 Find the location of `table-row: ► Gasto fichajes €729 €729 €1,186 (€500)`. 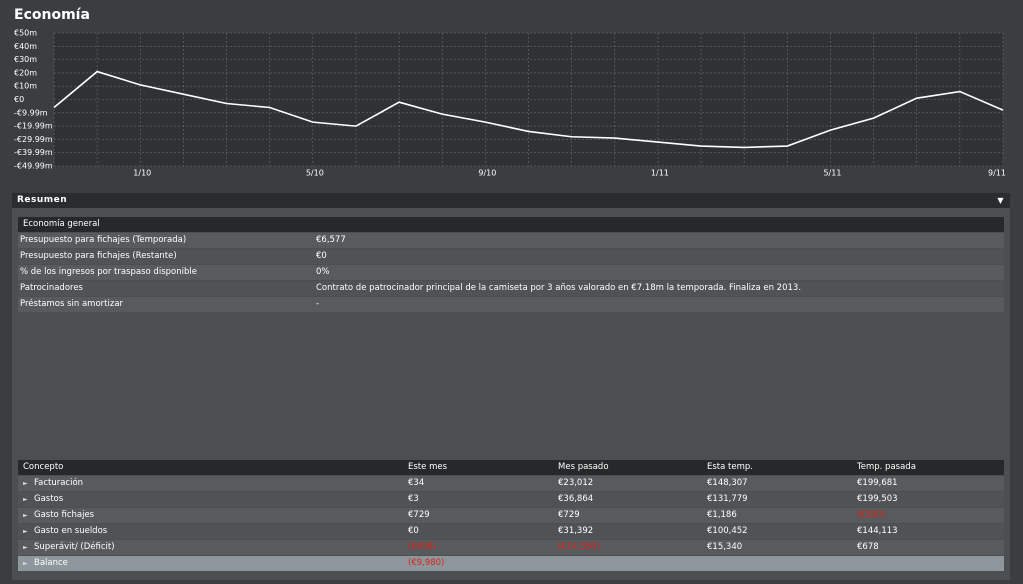

table-row: ► Gasto fichajes €729 €729 €1,186 (€500) is located at coordinates (511, 515).